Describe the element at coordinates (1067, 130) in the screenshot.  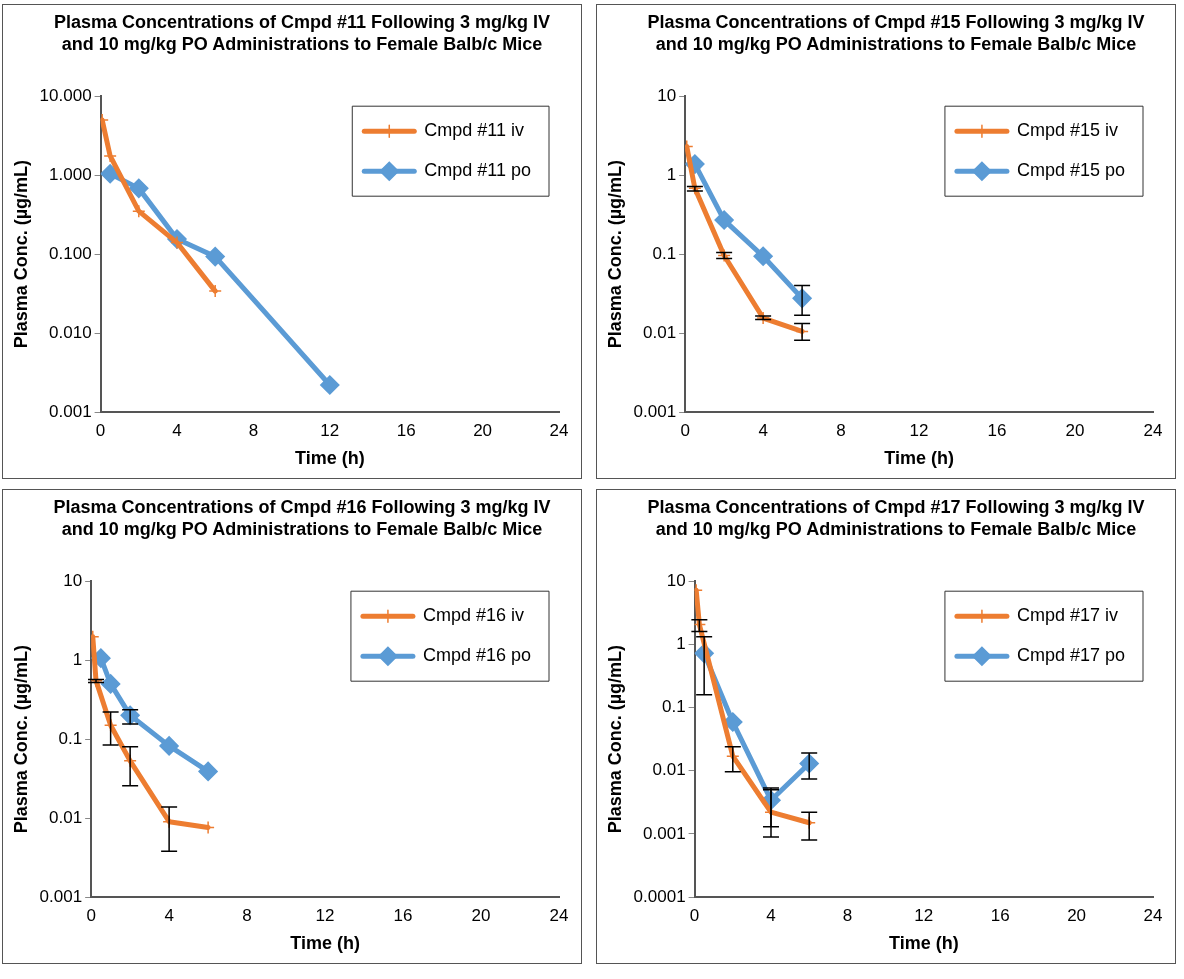
I see `legend-label: Cmpd #15 iv` at that location.